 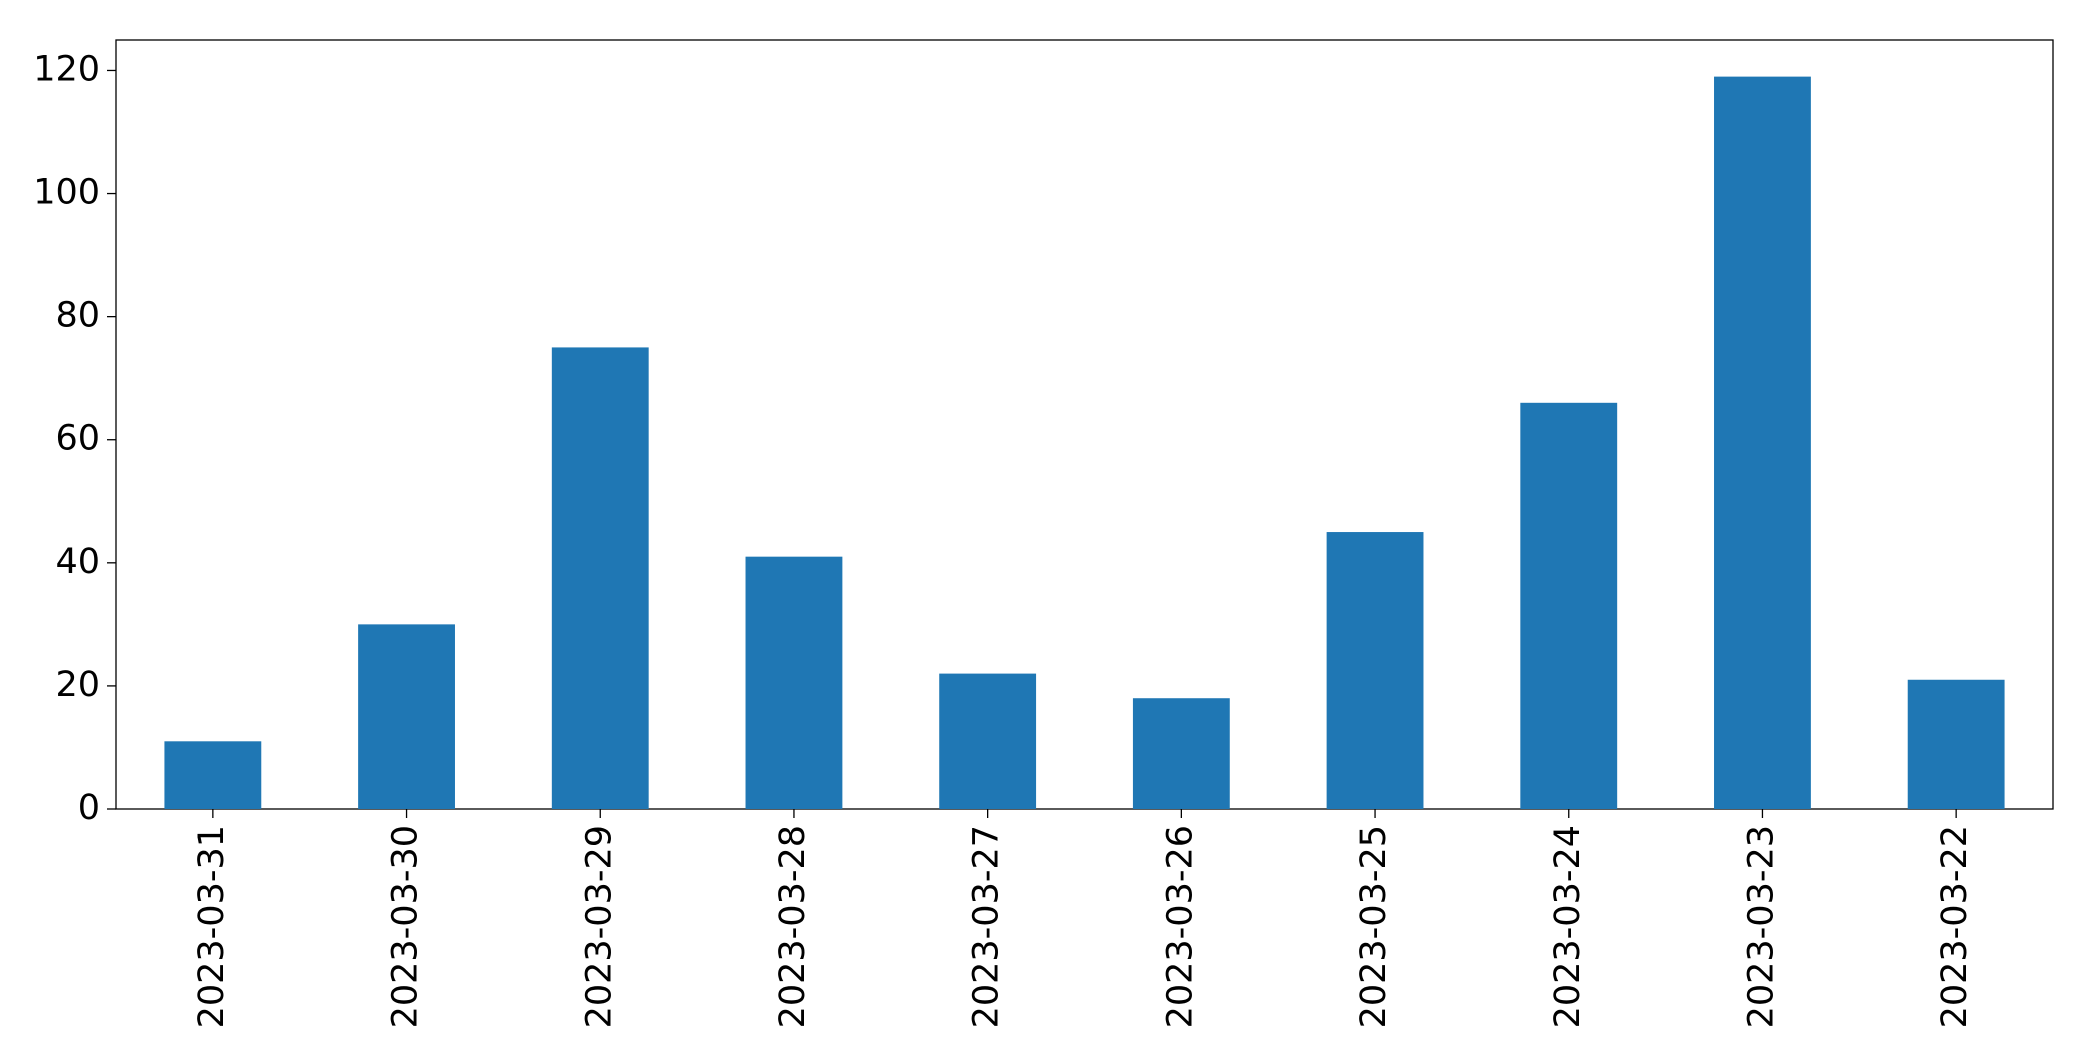 I want to click on x-tick-label: 2023-03-31, so click(x=212, y=926).